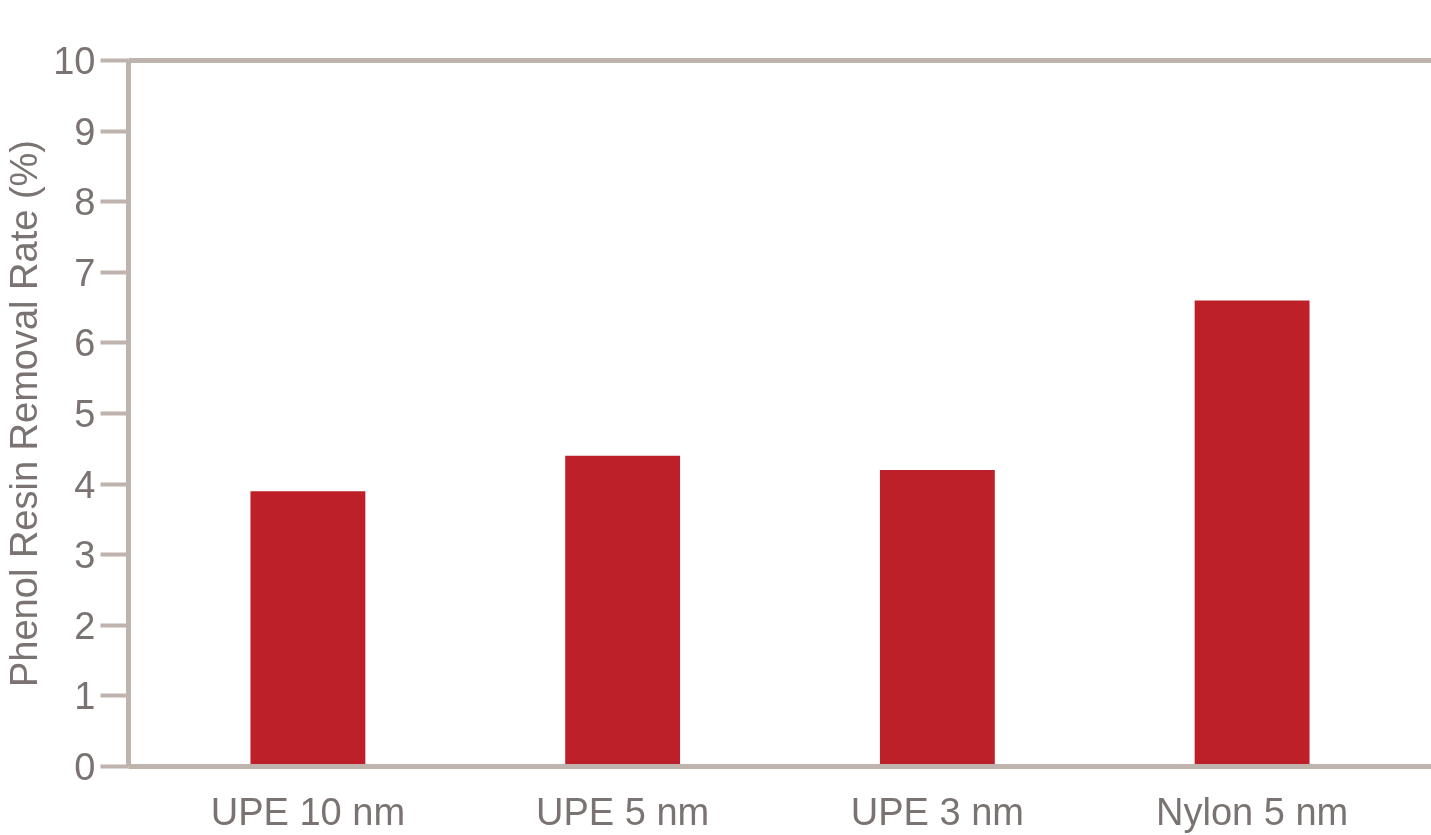  I want to click on y-tick-label: 6, so click(85, 343).